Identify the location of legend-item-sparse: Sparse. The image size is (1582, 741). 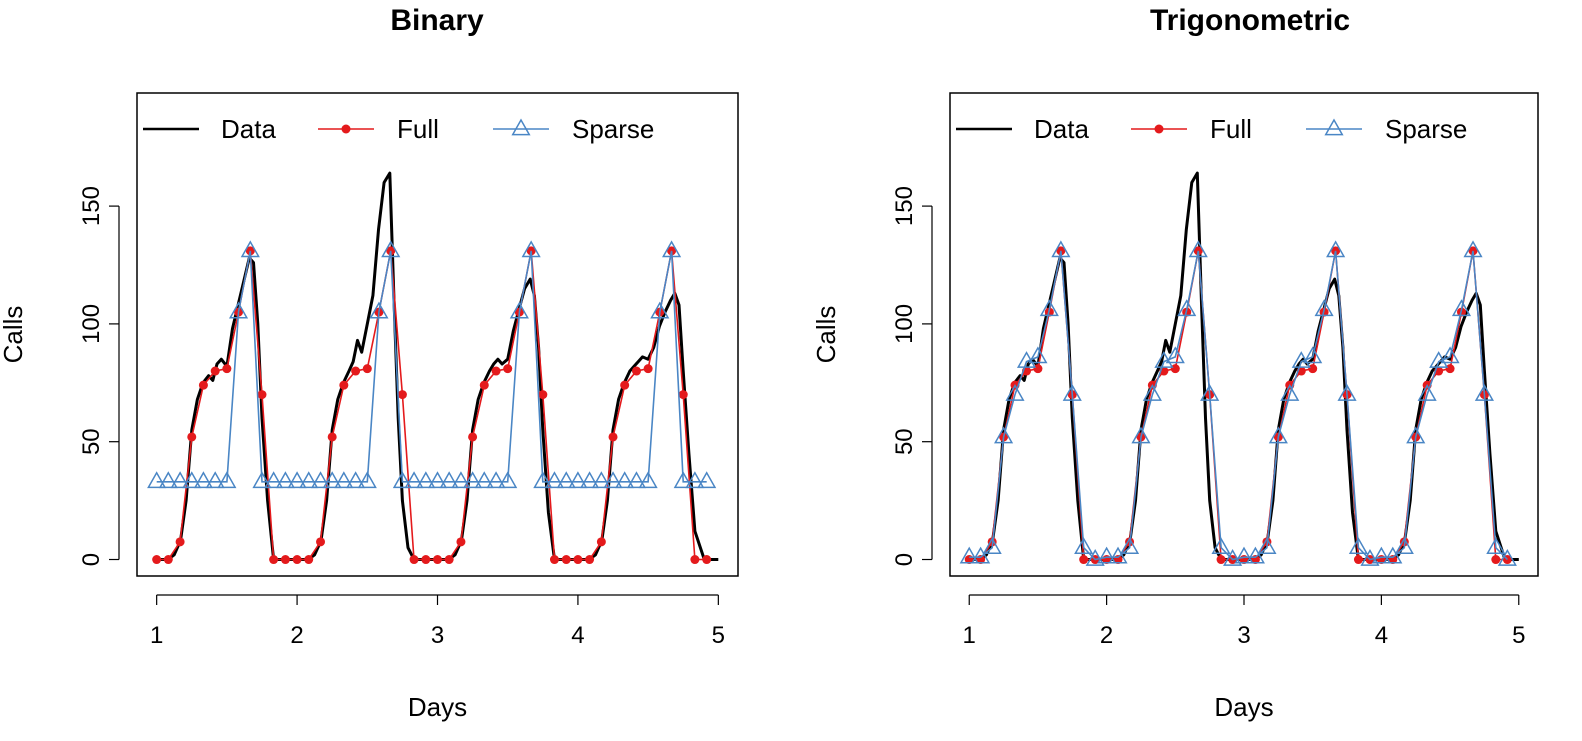
(573, 129).